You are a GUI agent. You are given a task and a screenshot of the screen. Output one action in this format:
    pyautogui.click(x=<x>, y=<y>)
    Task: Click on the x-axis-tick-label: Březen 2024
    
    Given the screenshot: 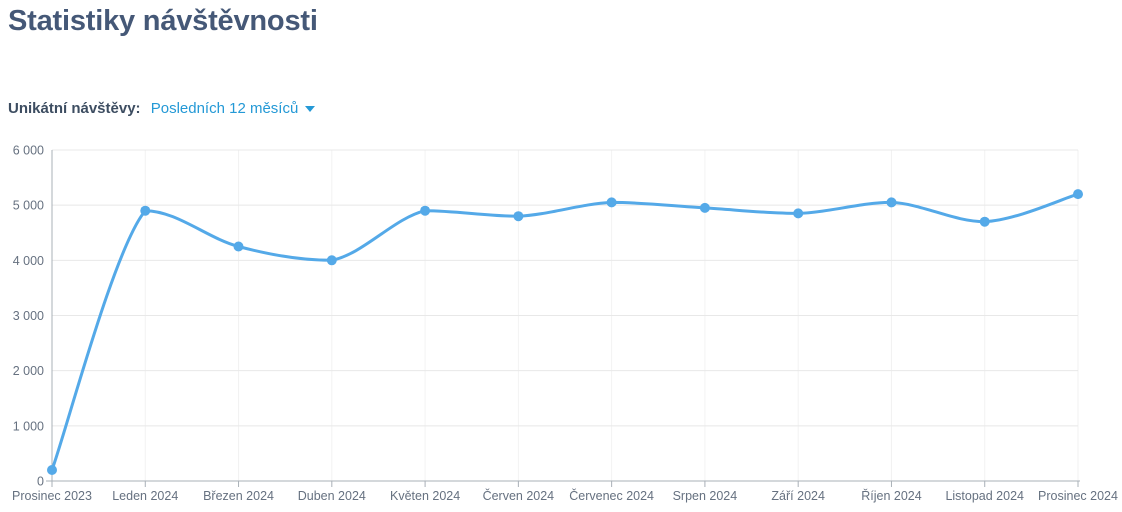 What is the action you would take?
    pyautogui.click(x=238, y=496)
    